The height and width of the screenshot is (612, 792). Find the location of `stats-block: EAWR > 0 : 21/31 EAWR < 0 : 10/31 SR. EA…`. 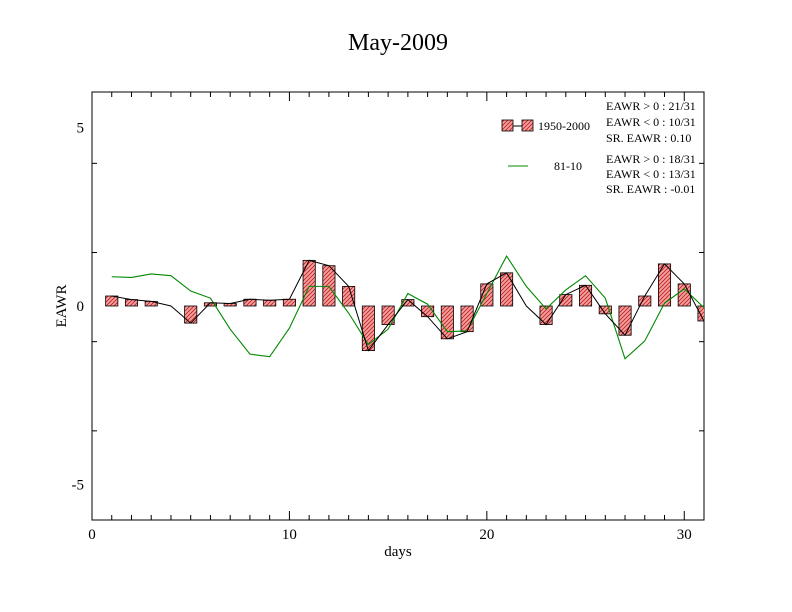

stats-block: EAWR > 0 : 21/31 EAWR < 0 : 10/31 SR. EA… is located at coordinates (651, 147).